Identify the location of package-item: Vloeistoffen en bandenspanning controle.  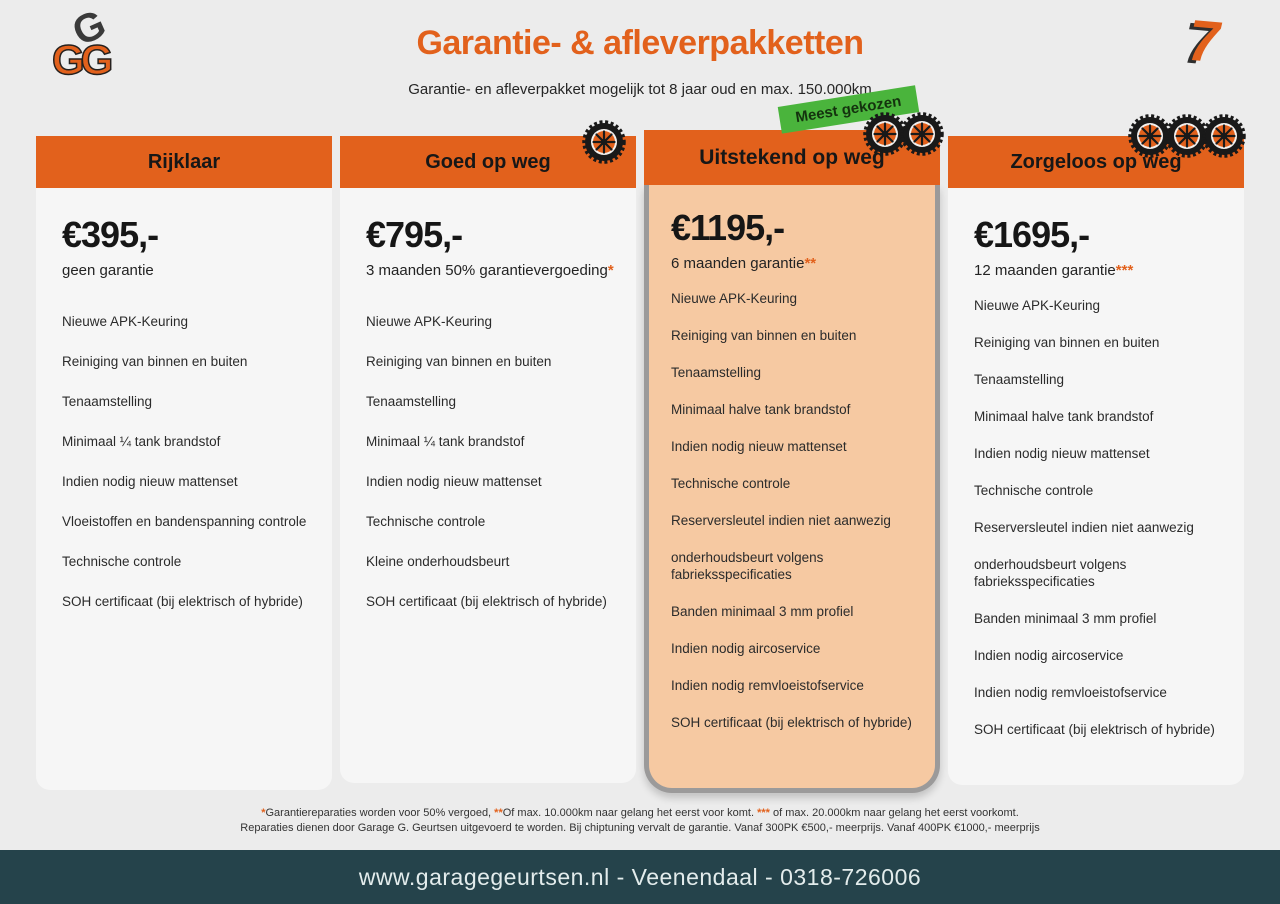
(184, 521).